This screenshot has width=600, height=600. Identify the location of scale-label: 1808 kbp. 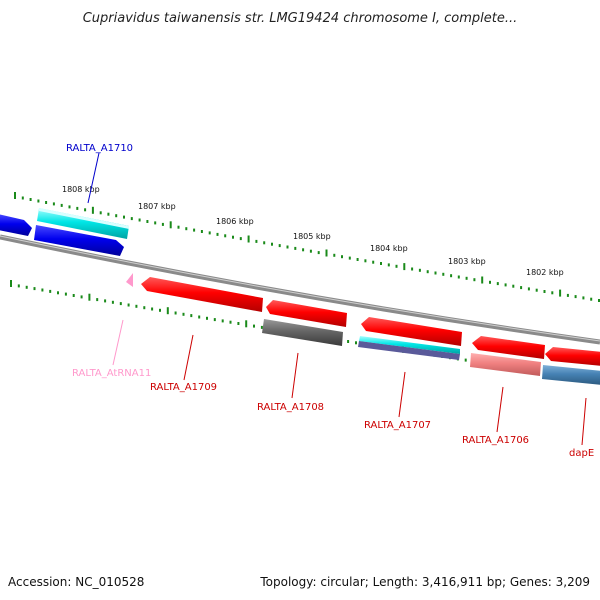
(81, 189).